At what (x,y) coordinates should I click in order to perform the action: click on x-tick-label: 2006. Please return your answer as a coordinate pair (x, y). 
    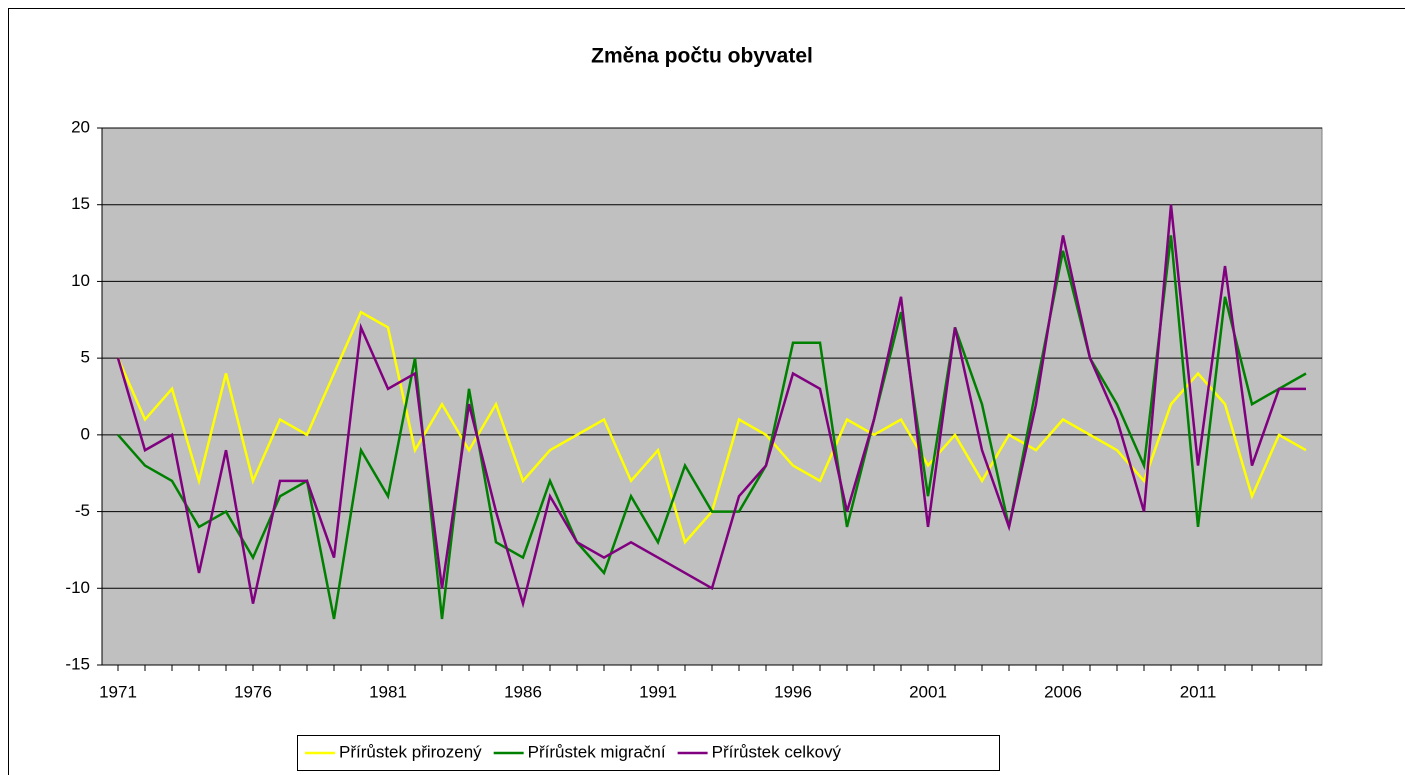
    Looking at the image, I should click on (1063, 691).